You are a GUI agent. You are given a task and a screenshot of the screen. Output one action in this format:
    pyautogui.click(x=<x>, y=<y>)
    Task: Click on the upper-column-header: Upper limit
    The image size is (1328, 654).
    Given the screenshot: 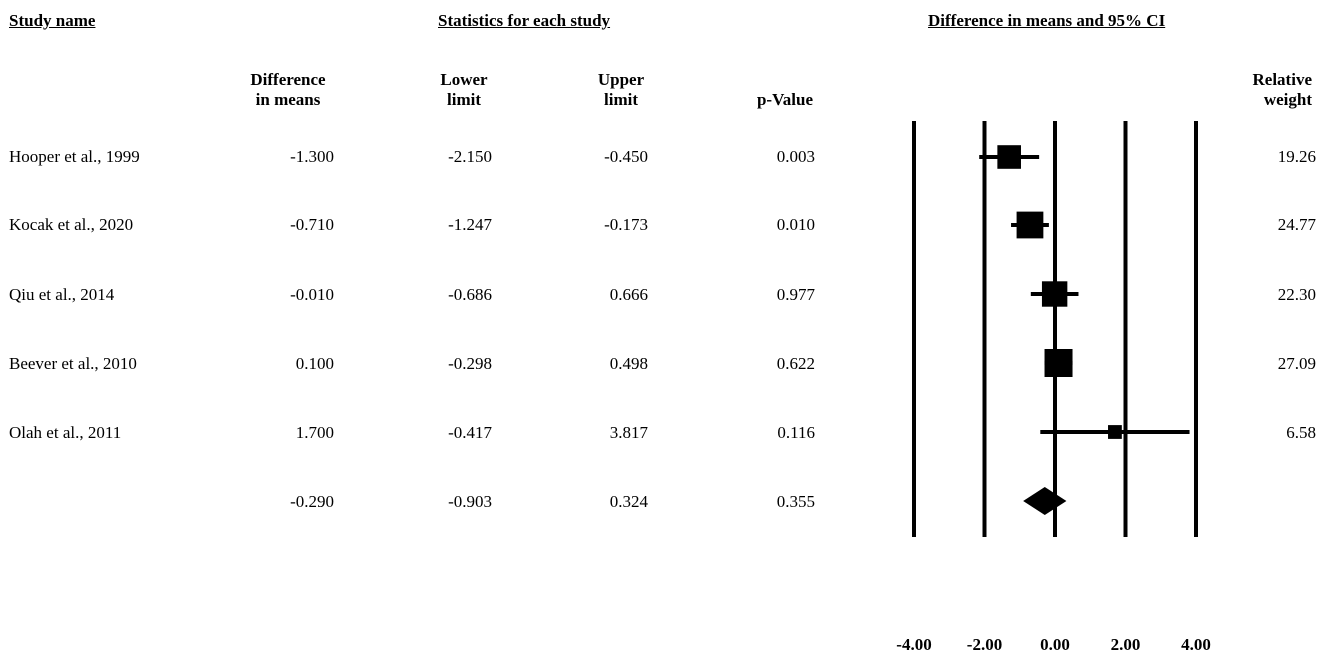 What is the action you would take?
    pyautogui.click(x=621, y=90)
    